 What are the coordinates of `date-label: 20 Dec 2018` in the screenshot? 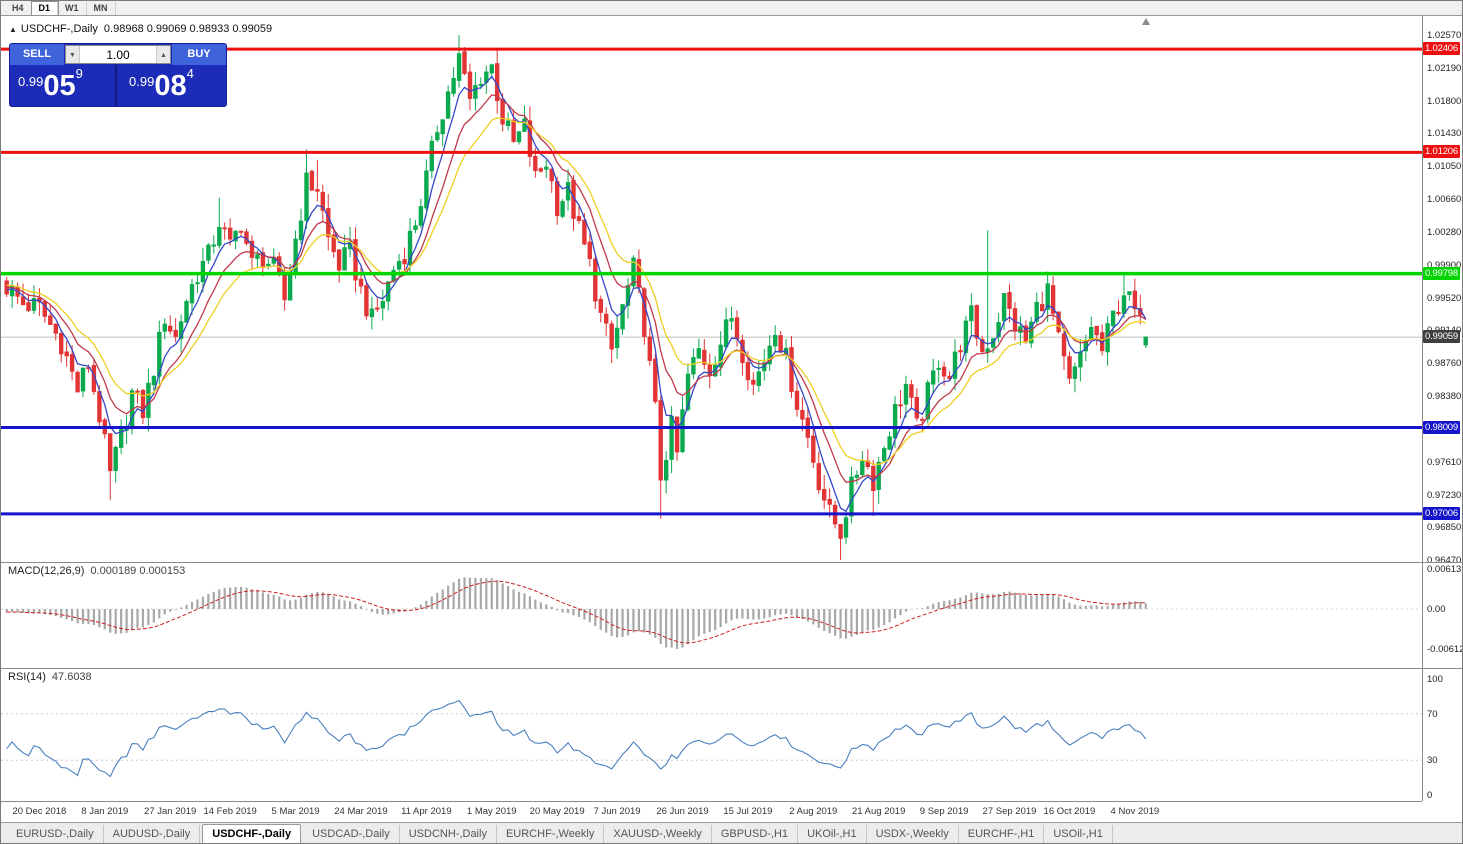 It's located at (39, 811).